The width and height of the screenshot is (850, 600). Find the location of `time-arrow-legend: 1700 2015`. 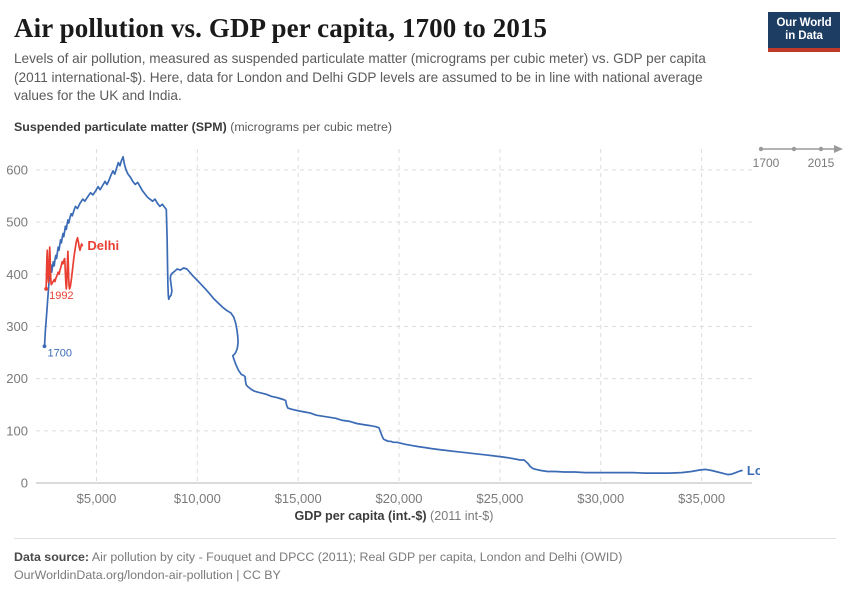

time-arrow-legend: 1700 2015 is located at coordinates (798, 160).